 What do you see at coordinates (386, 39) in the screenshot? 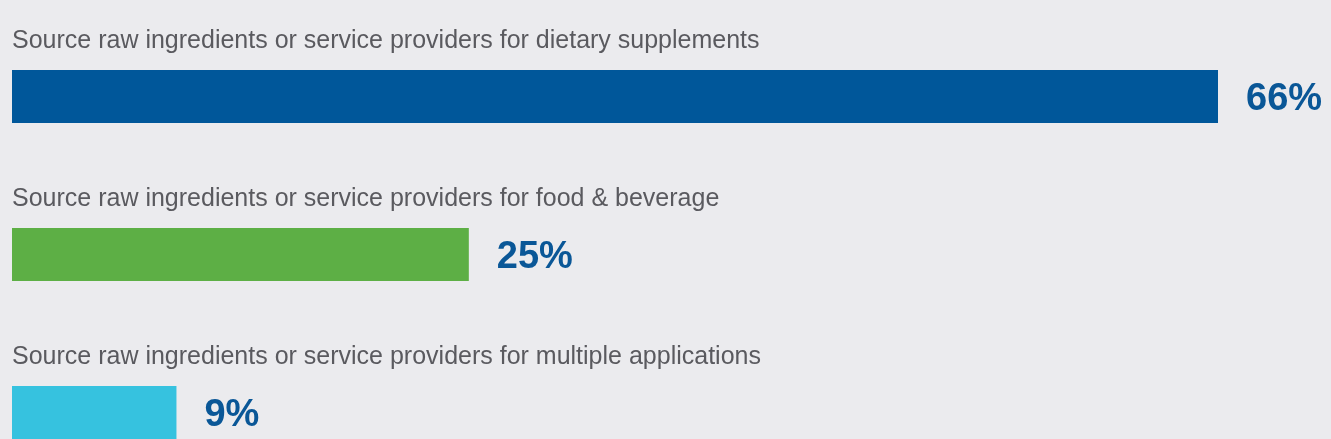
I see `y-tick-label: Source raw ingredients or service providers for dietary supplements` at bounding box center [386, 39].